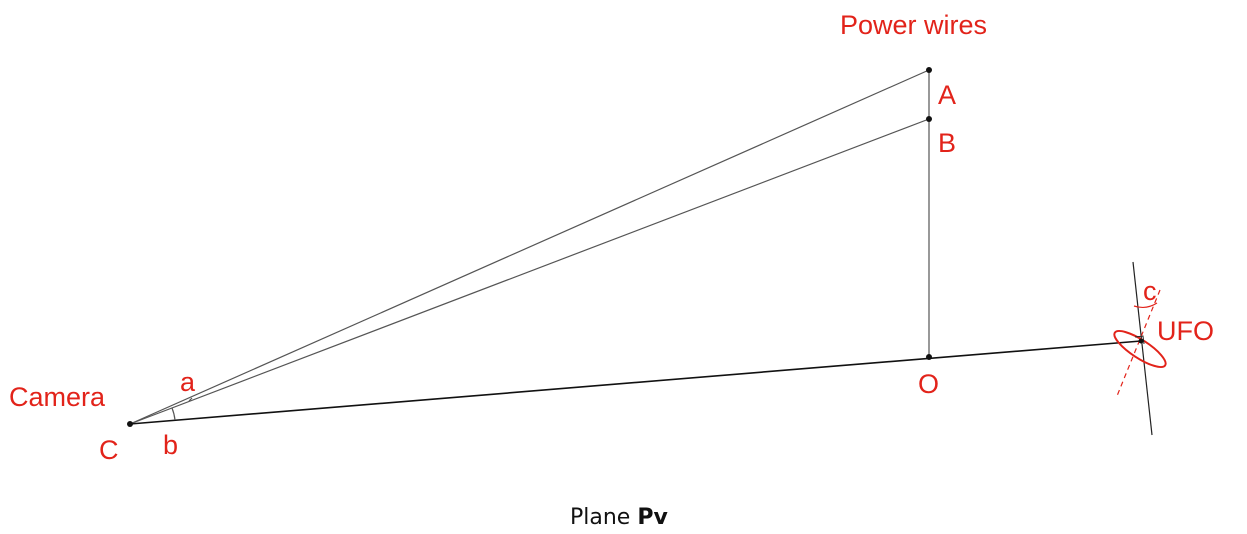 This screenshot has height=534, width=1247. Describe the element at coordinates (170, 445) in the screenshot. I see `label: b` at that location.